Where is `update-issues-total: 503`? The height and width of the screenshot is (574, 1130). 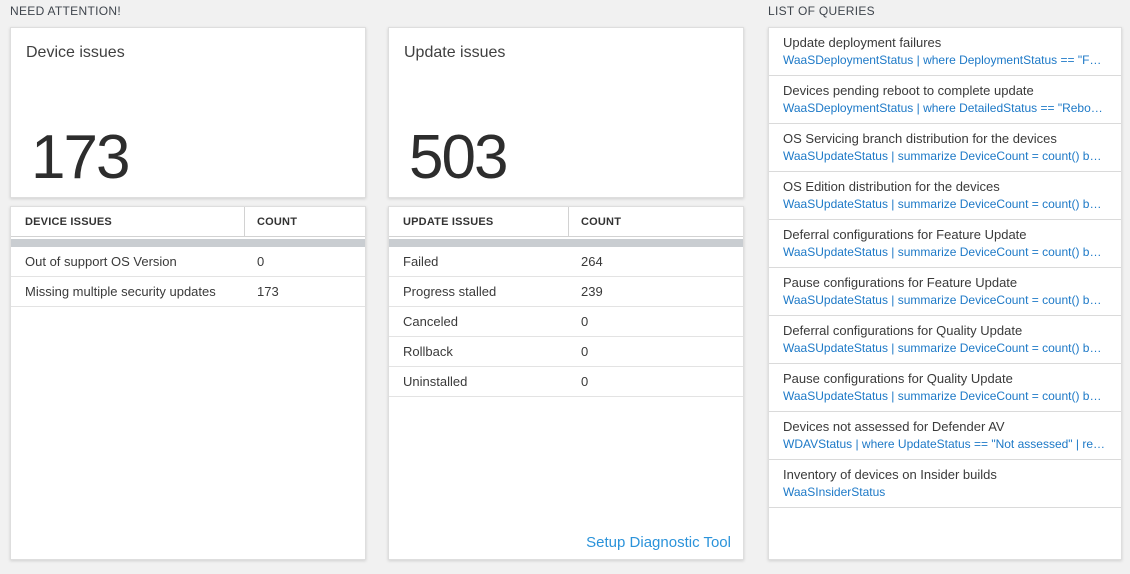 update-issues-total: 503 is located at coordinates (458, 157).